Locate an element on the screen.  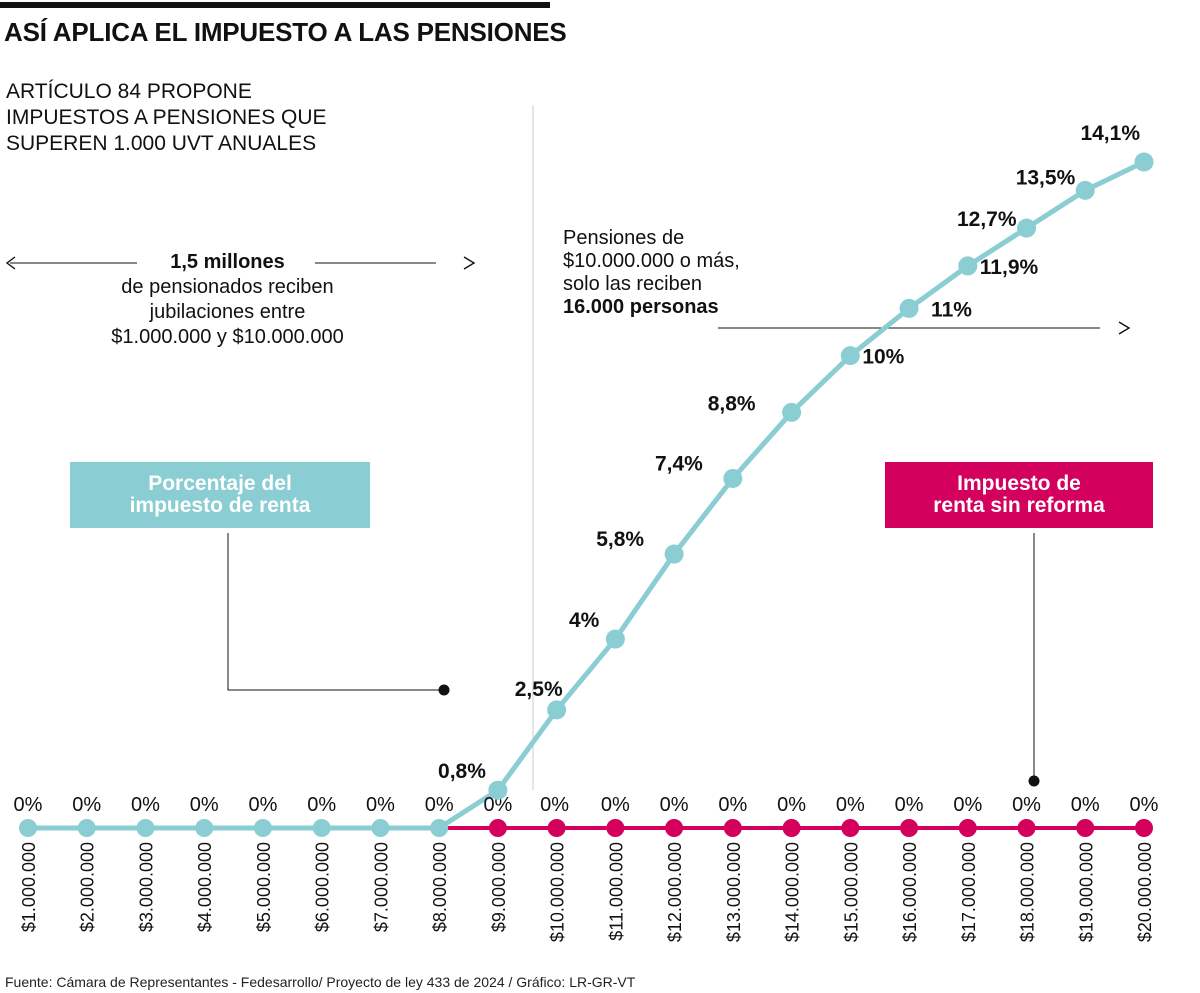
arrow-right-head is located at coordinates (1124, 328).